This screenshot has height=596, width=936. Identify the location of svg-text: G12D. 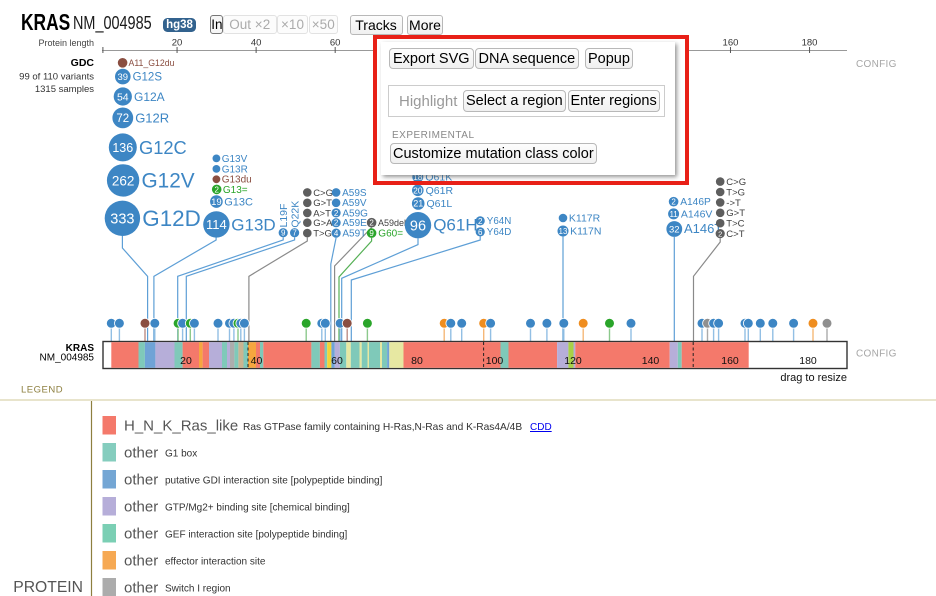
(171, 218).